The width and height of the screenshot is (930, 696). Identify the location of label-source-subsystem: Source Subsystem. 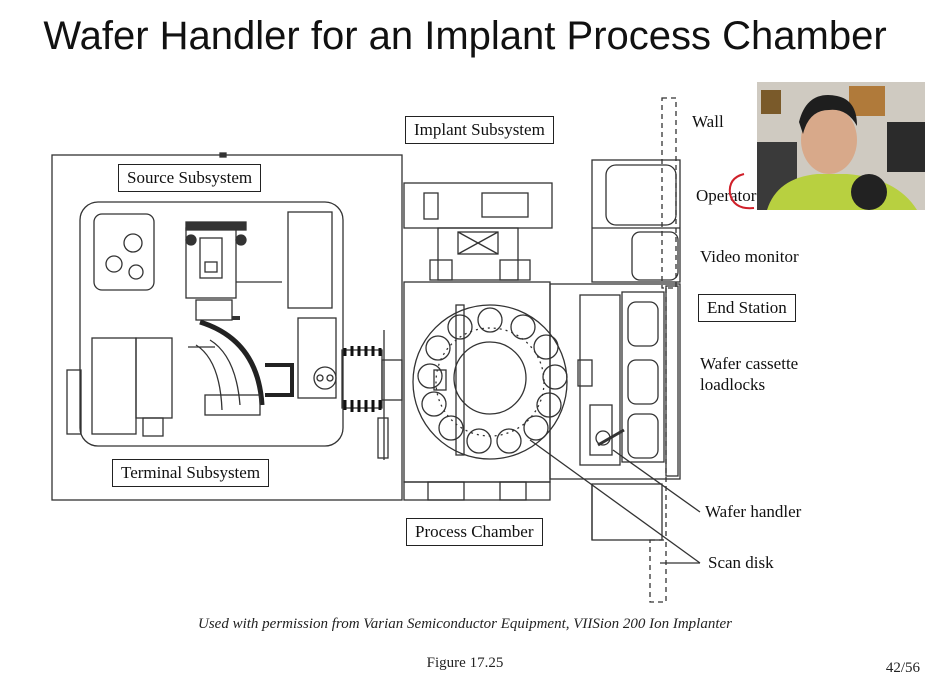
(189, 178).